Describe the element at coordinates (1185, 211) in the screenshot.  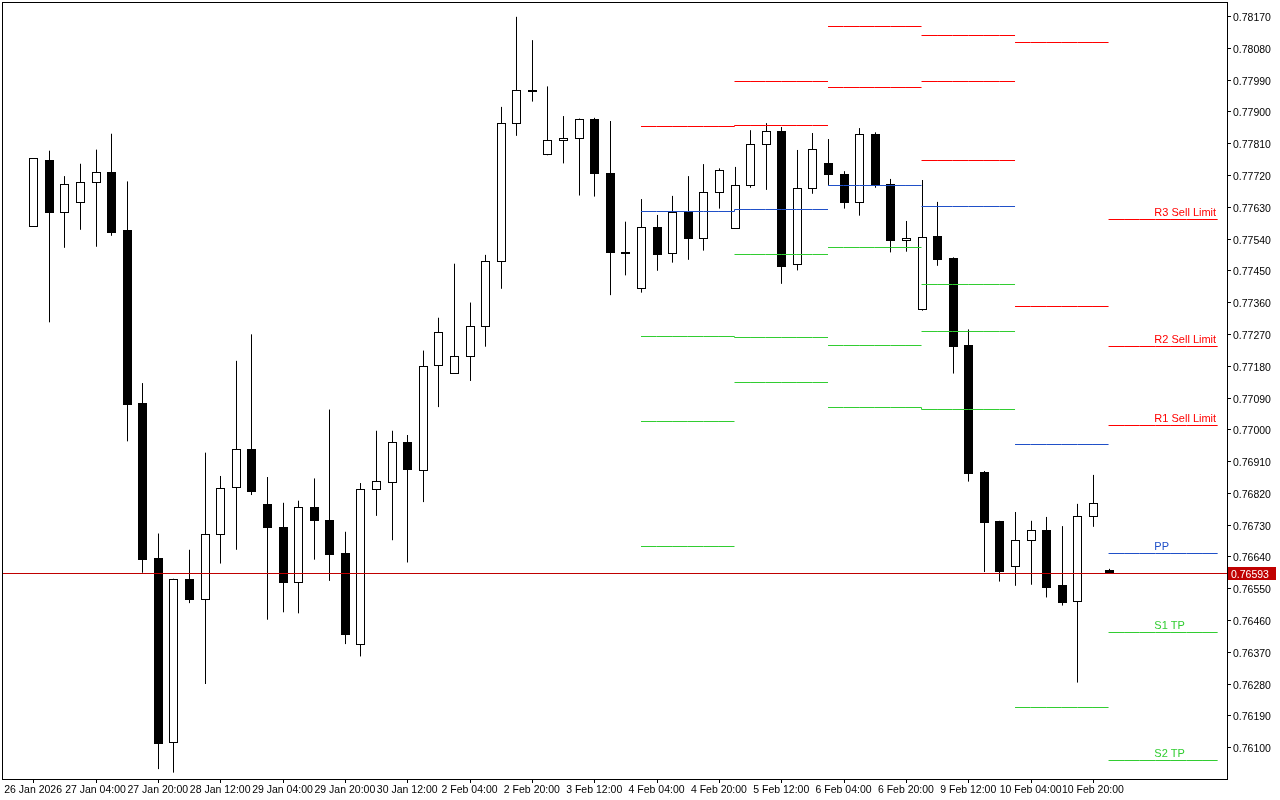
I see `series-label: R3 Sell Limit` at that location.